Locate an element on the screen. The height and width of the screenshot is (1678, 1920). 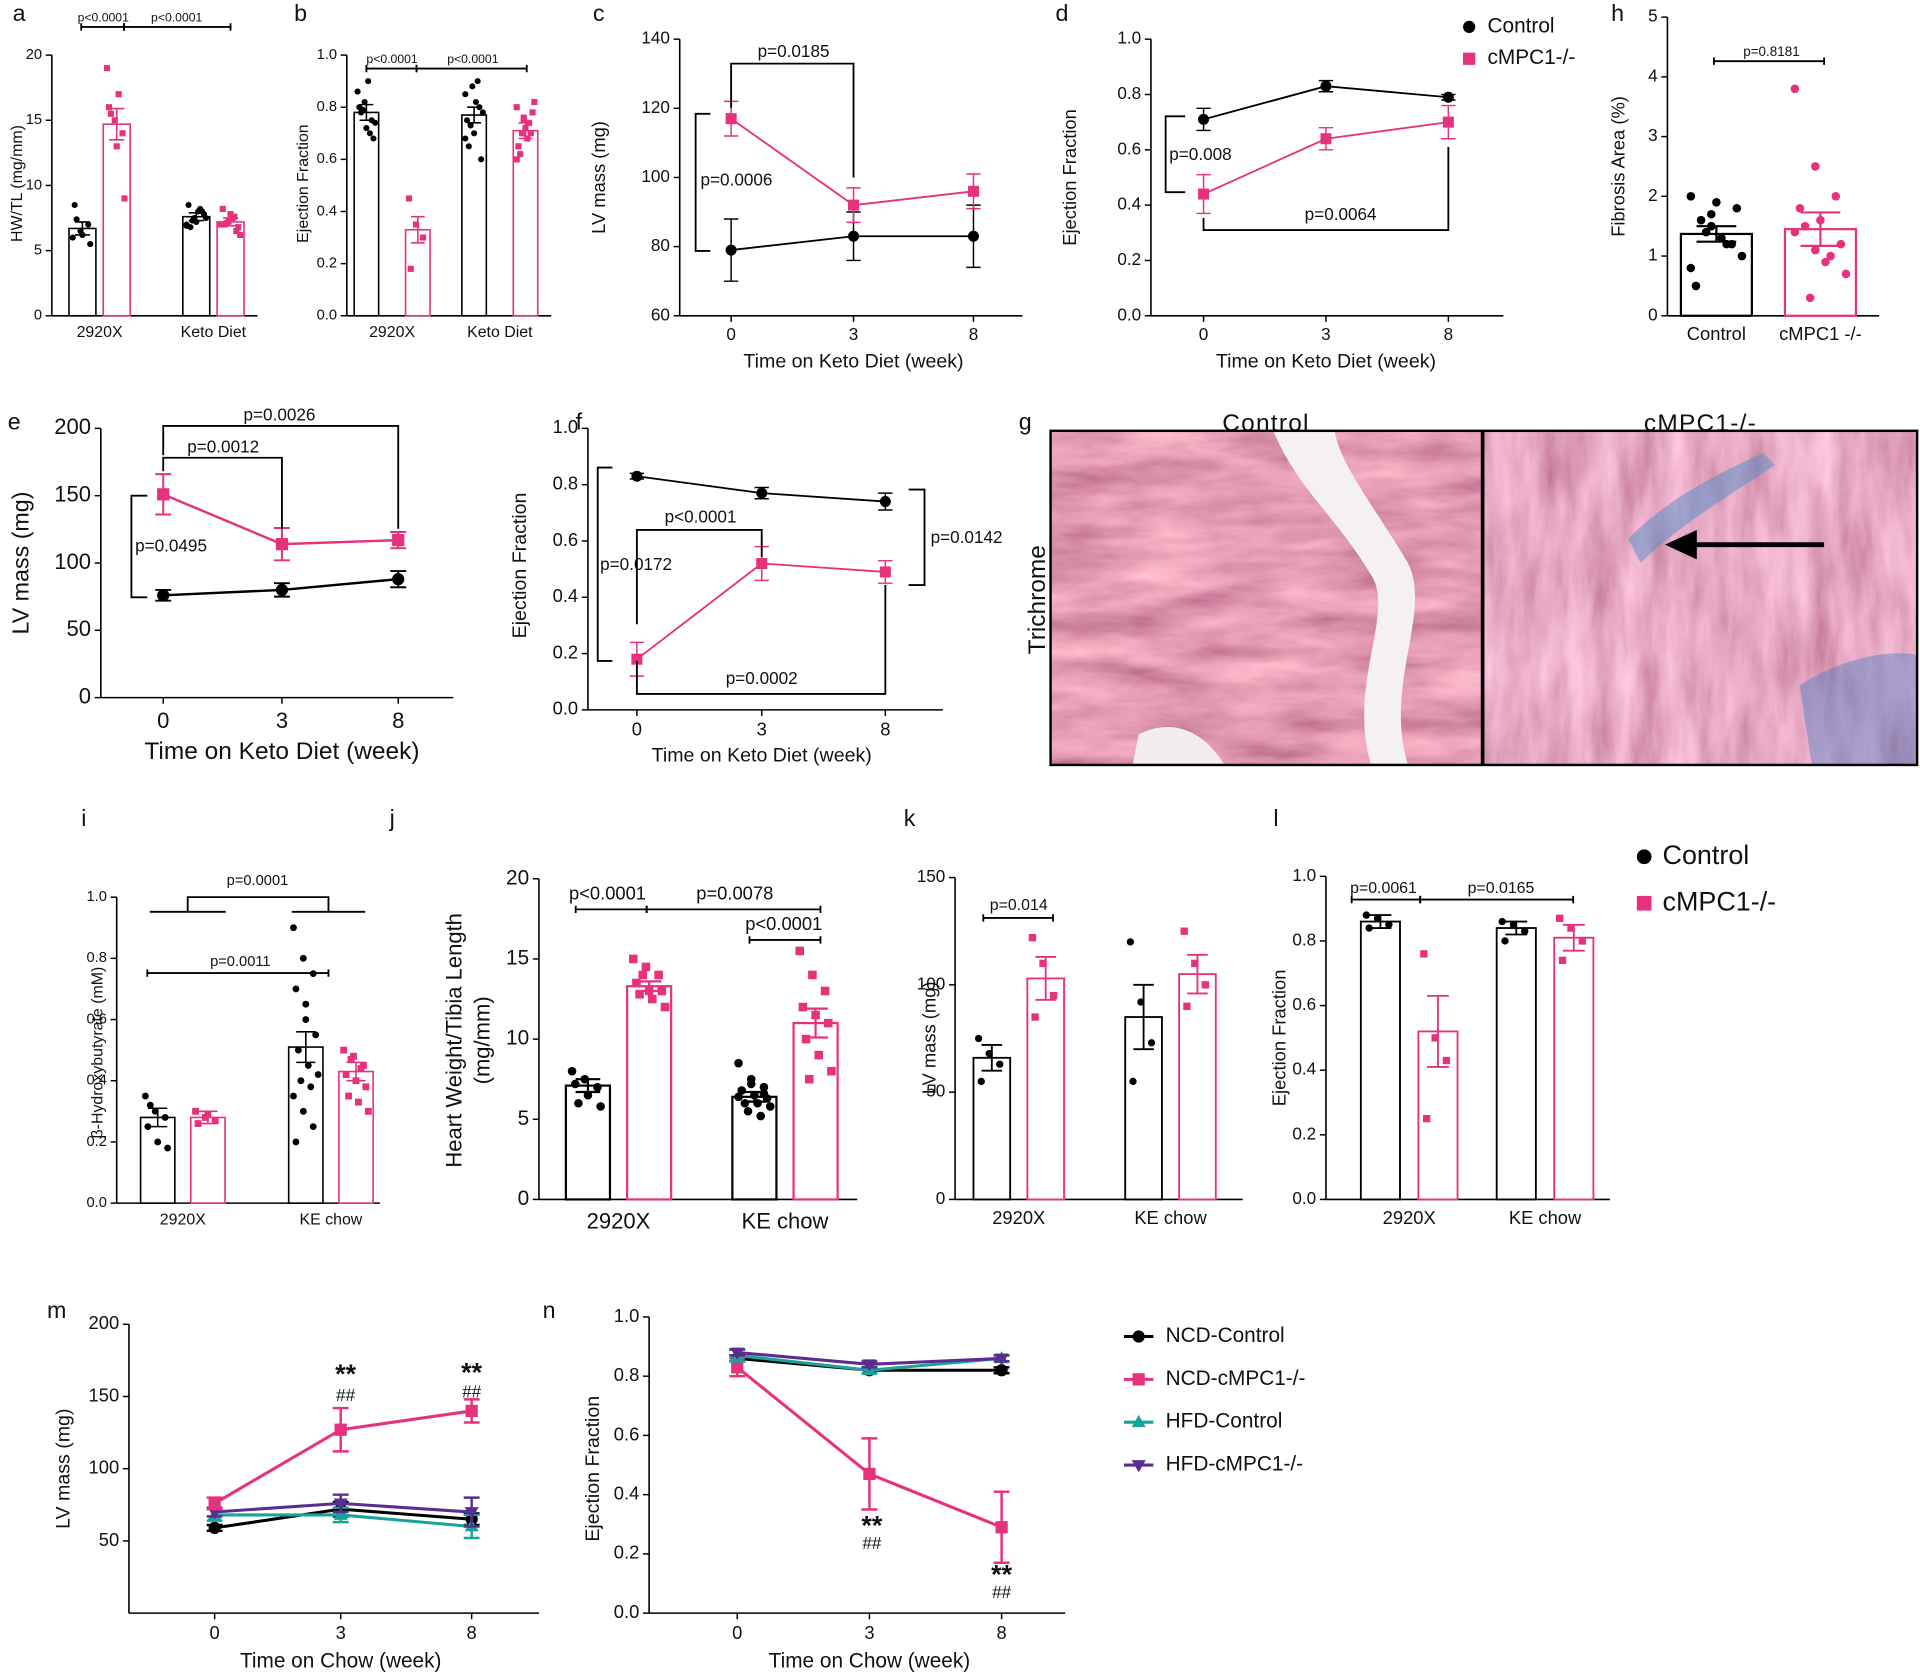
y-axis-label: β-Hydroxybutyrate (mM) is located at coordinates (98, 1053).